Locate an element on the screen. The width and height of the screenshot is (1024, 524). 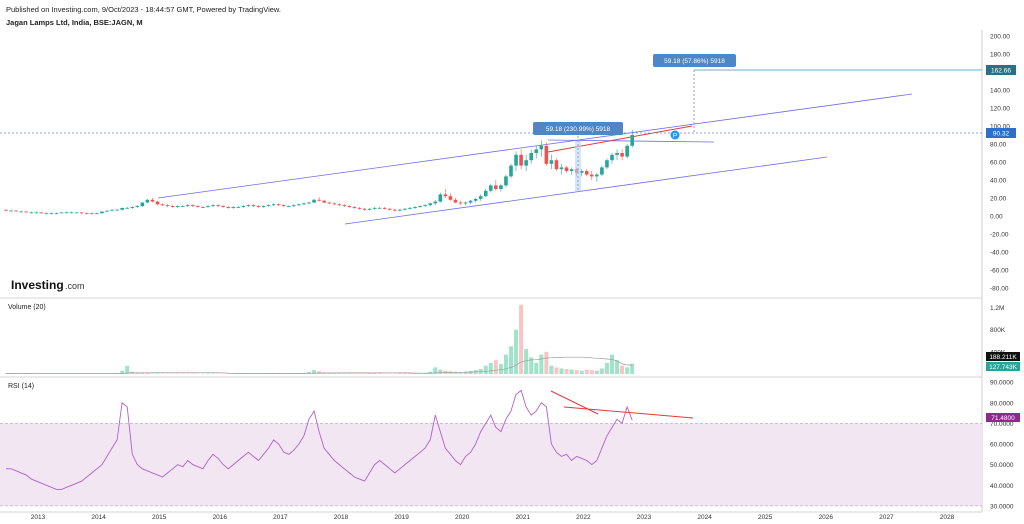
channel-upper-line is located at coordinates (535, 146).